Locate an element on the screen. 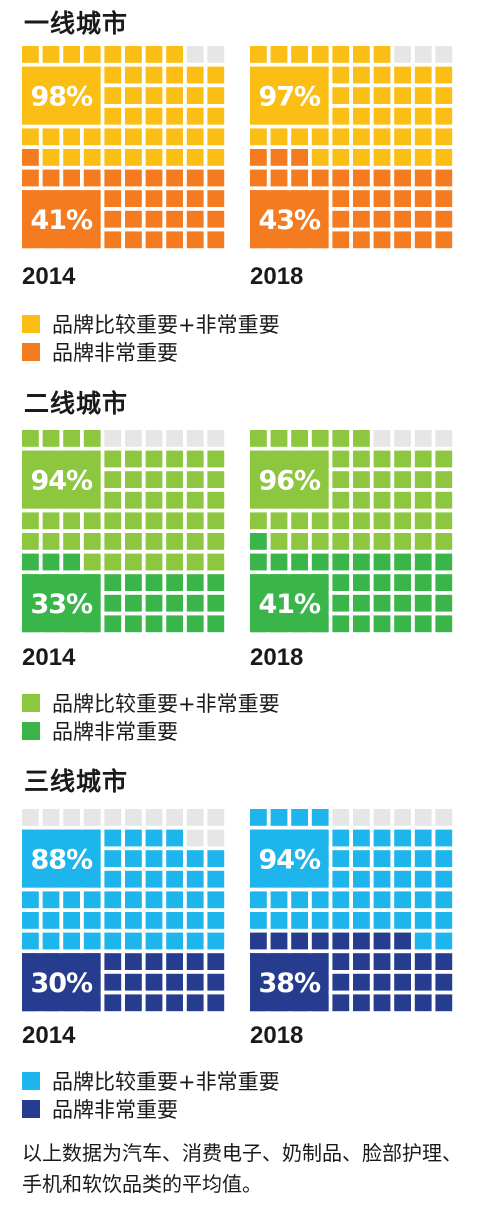  waffle-svg: 98% 41% is located at coordinates (123, 147).